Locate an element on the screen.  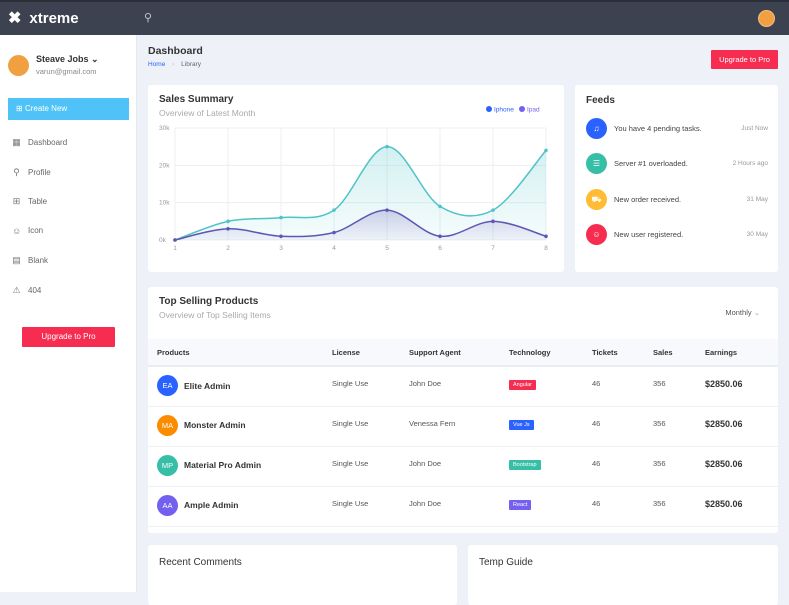
card-title: Top Selling Products is located at coordinates (209, 301).